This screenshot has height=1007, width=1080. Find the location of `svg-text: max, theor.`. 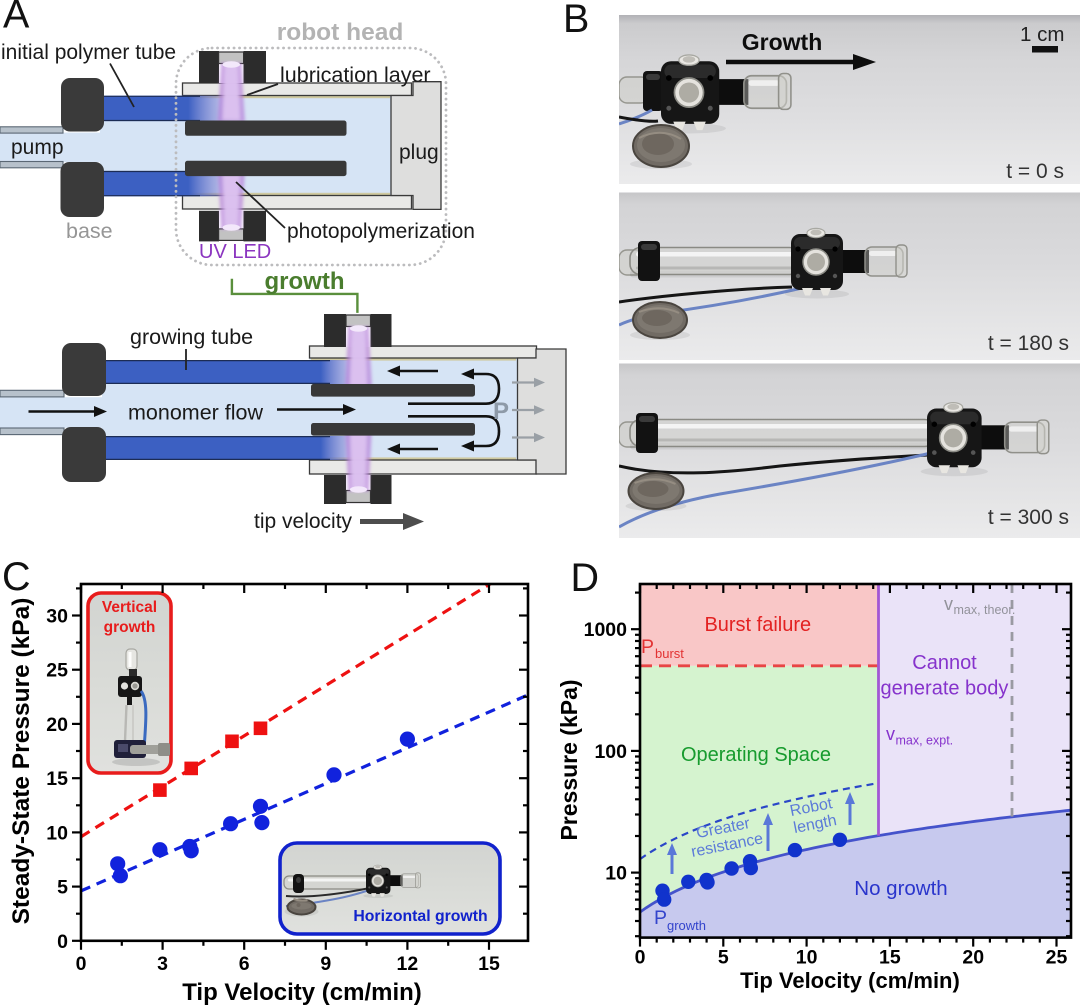

svg-text: max, theor. is located at coordinates (985, 610).